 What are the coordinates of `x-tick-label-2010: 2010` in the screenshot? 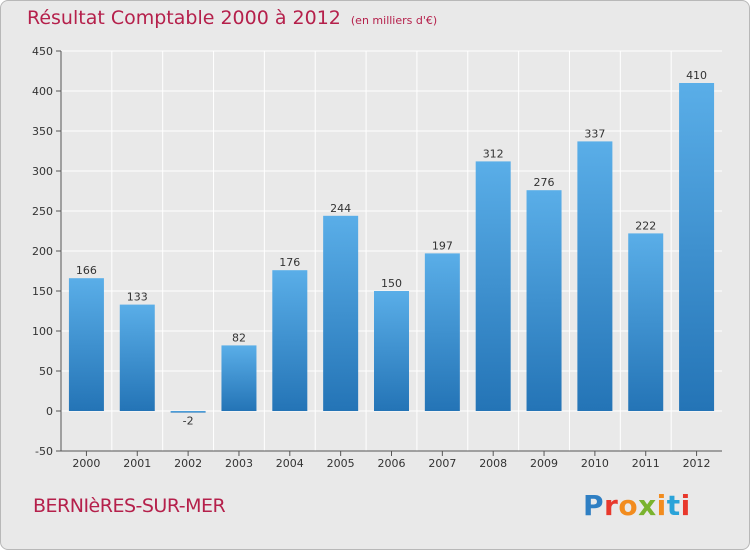 It's located at (595, 463).